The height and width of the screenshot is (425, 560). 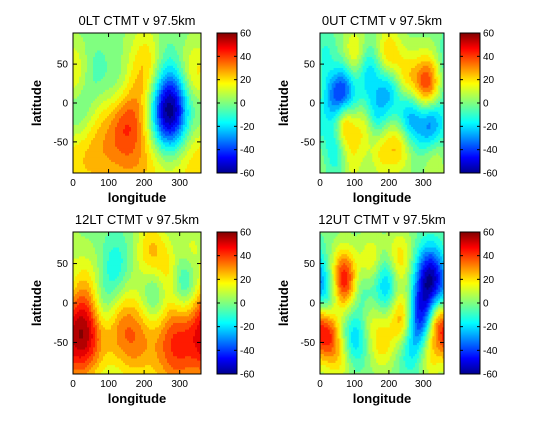 What do you see at coordinates (247, 174) in the screenshot?
I see `colorbar-tick-label: -60` at bounding box center [247, 174].